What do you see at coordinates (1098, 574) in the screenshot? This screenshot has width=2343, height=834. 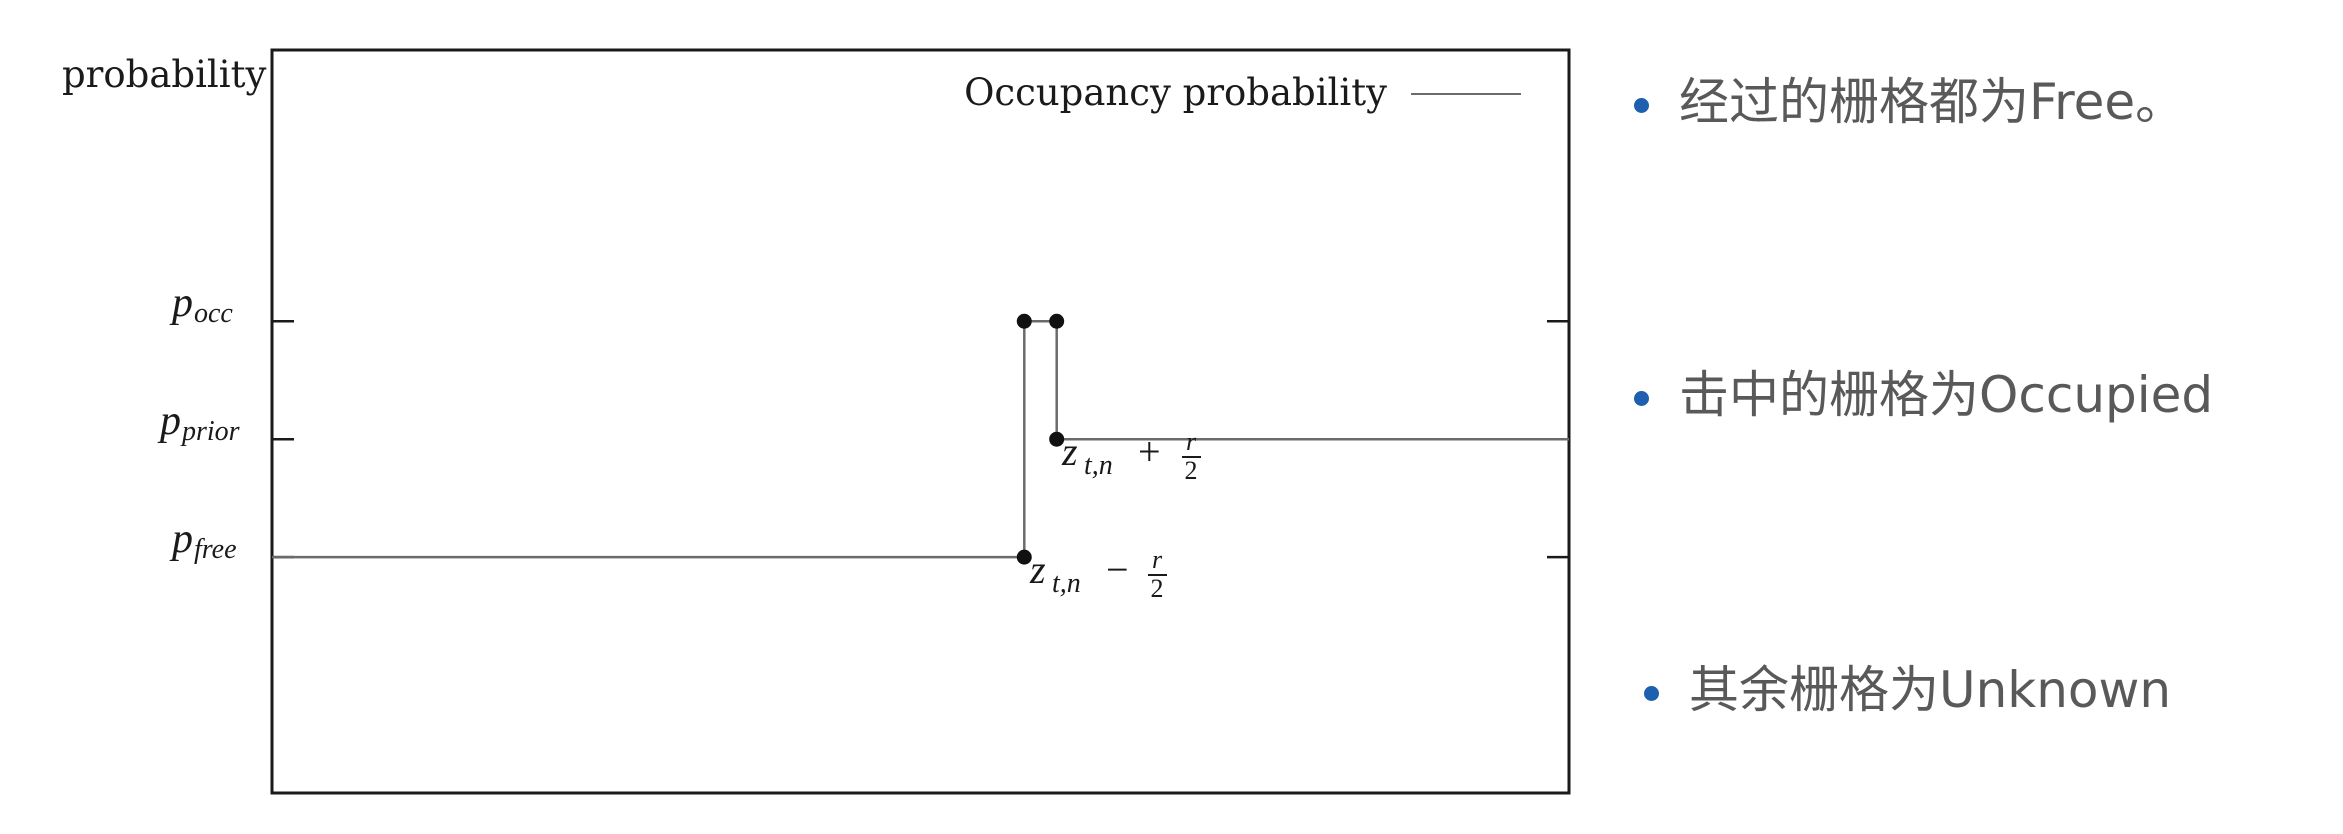 I see `annotation-z-minus-half-r: z t,n − r 2` at bounding box center [1098, 574].